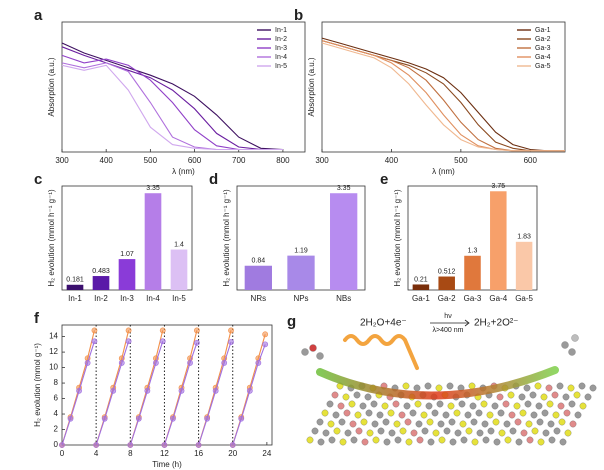  What do you see at coordinates (443, 171) in the screenshot?
I see `x-axis-label: λ (nm)` at bounding box center [443, 171].